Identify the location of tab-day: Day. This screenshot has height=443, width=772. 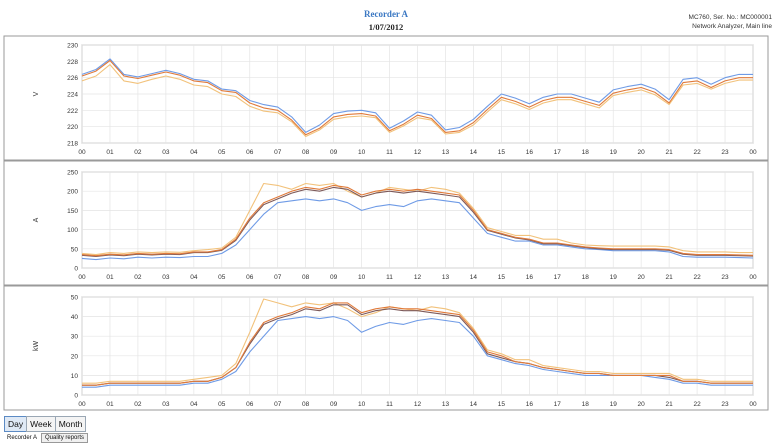
(16, 424).